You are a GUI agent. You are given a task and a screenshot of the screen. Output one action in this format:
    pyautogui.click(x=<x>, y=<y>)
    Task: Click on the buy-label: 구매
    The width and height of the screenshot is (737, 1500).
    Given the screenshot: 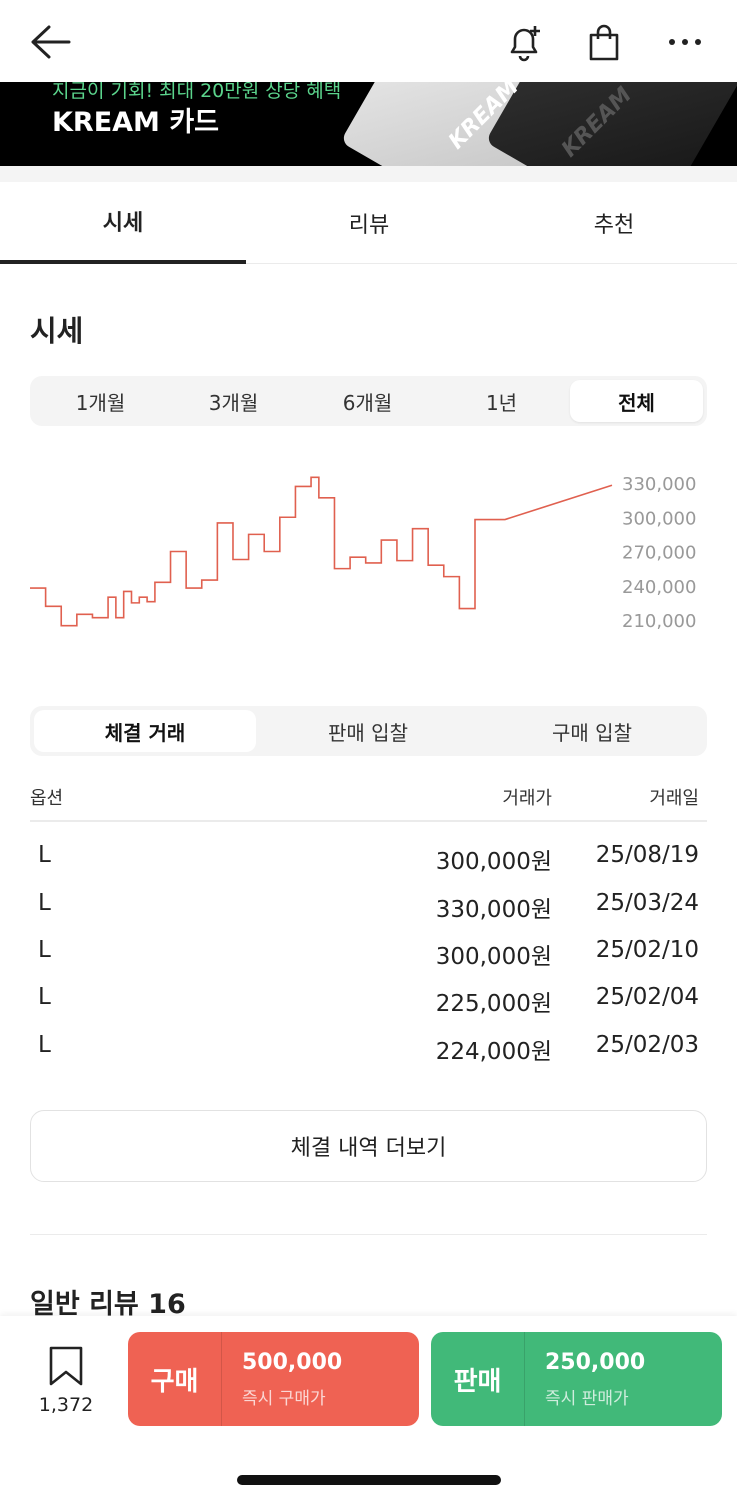 What is the action you would take?
    pyautogui.click(x=175, y=1379)
    